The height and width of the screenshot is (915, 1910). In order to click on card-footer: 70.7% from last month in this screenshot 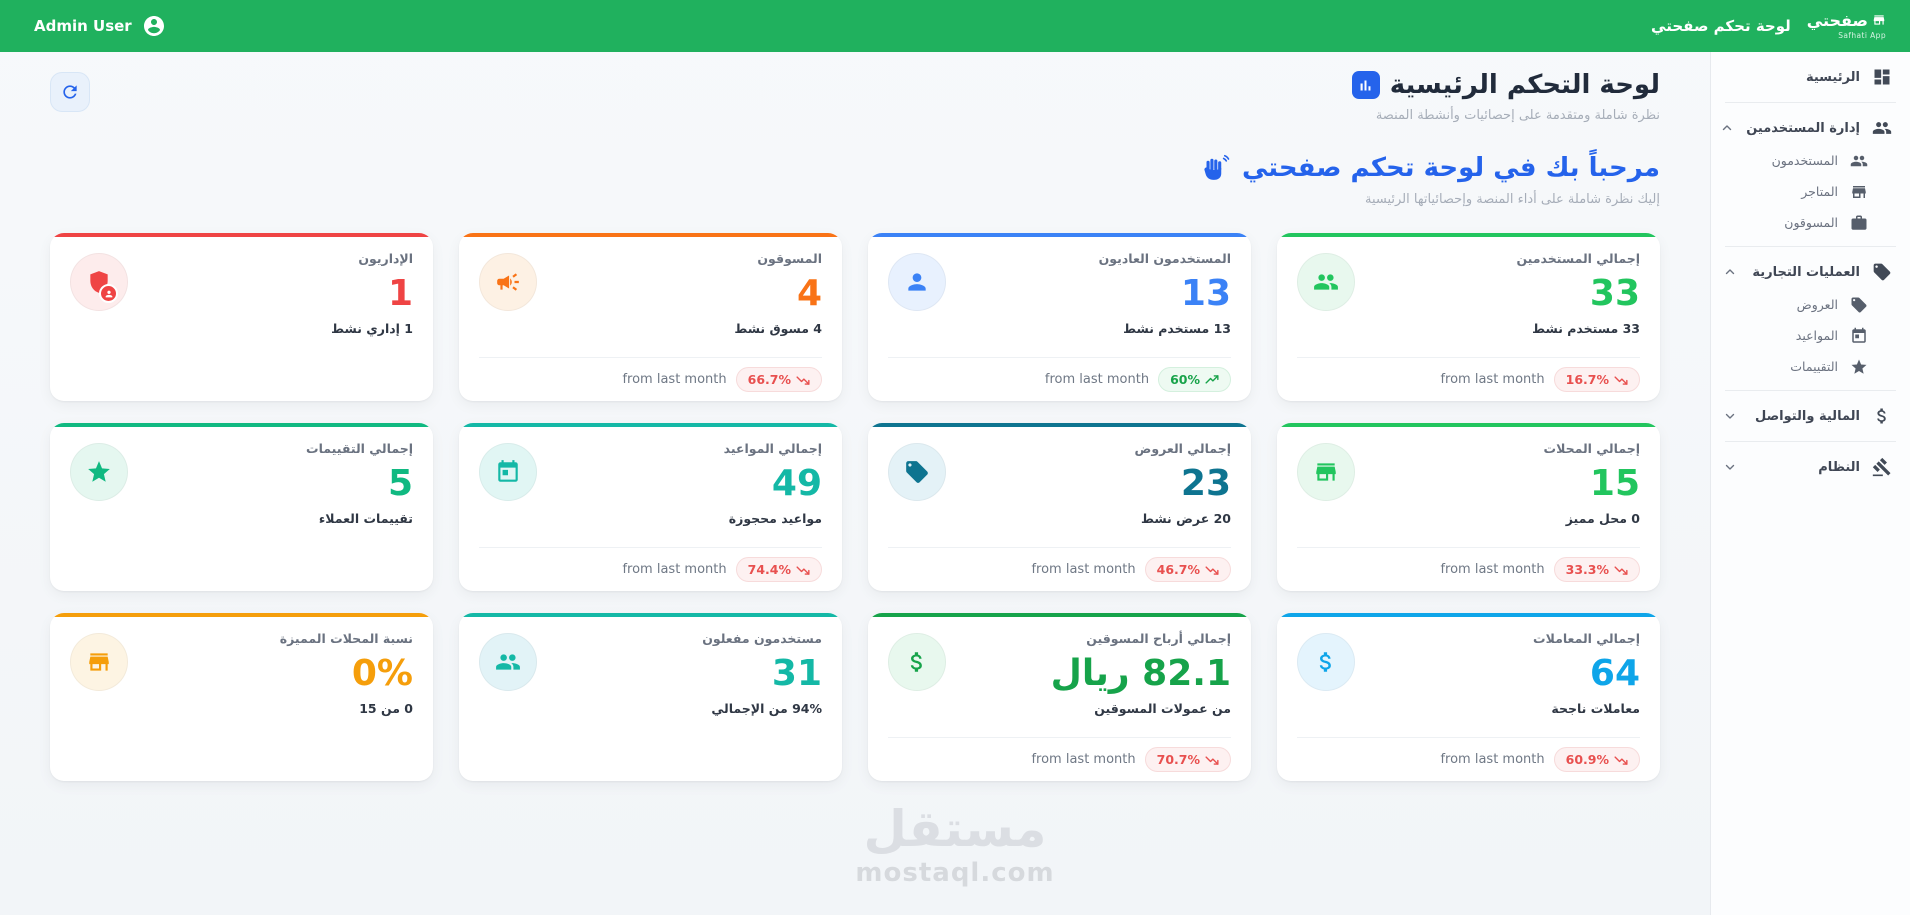, I will do `click(1059, 759)`.